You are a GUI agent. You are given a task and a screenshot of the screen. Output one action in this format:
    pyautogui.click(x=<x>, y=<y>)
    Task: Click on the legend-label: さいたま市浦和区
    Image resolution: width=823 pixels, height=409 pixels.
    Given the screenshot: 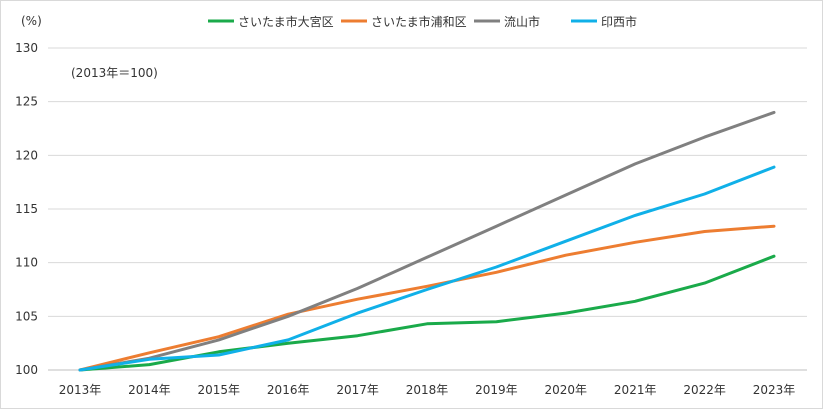 What is the action you would take?
    pyautogui.click(x=419, y=21)
    